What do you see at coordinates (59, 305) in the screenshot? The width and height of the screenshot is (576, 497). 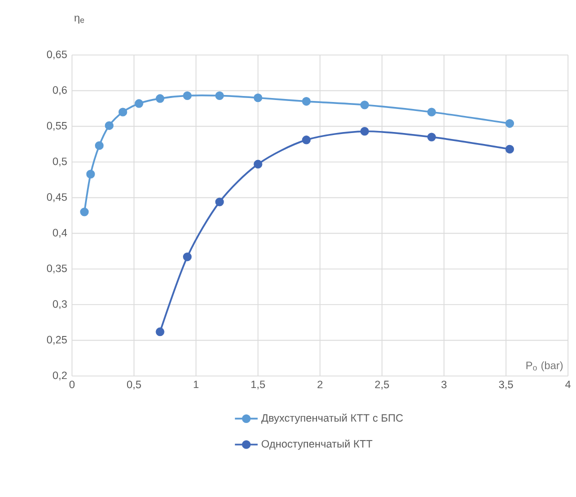 I see `y-tick-label: 0,3` at bounding box center [59, 305].